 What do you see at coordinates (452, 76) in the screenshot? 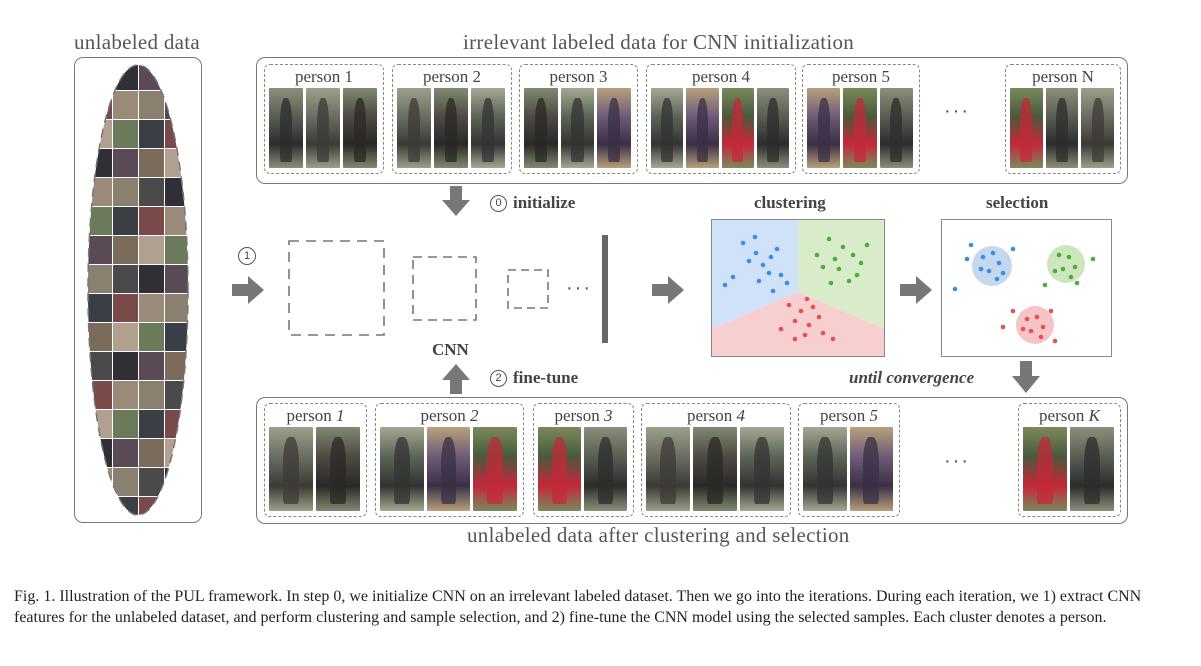
I see `person-label: person 2` at bounding box center [452, 76].